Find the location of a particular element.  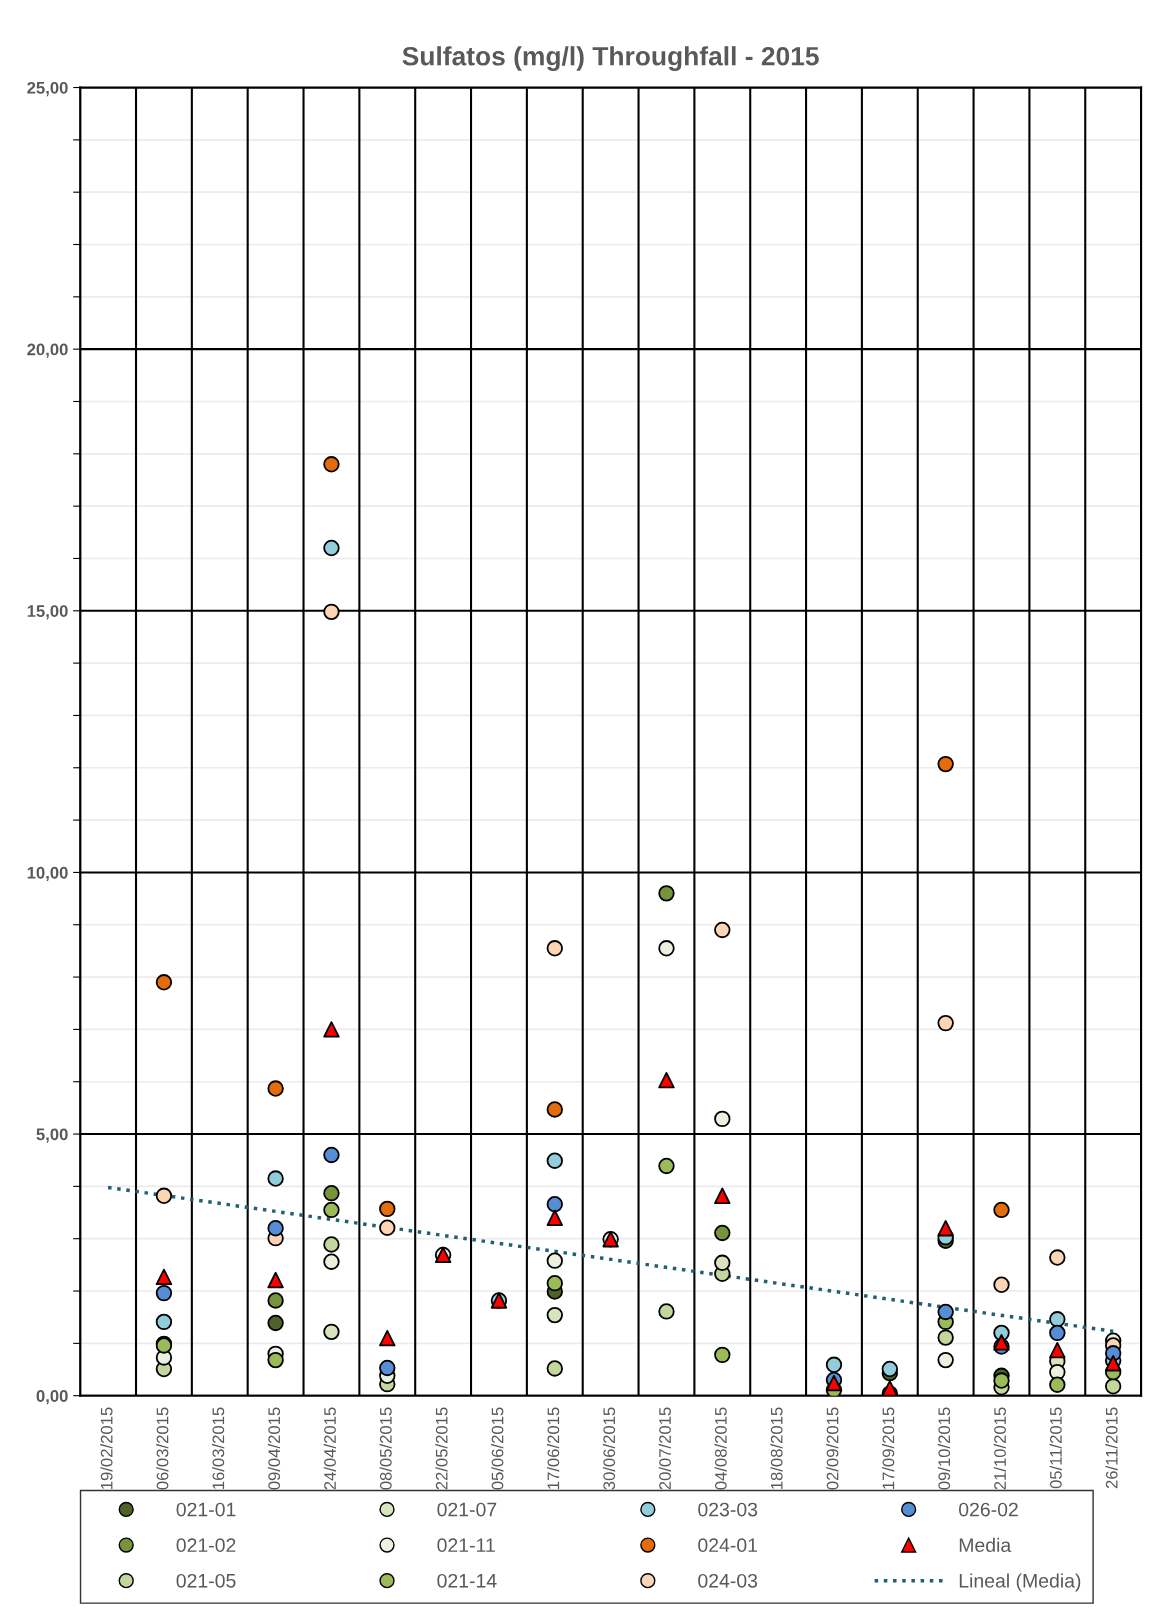

y-tick-label: 20,00 is located at coordinates (47, 350).